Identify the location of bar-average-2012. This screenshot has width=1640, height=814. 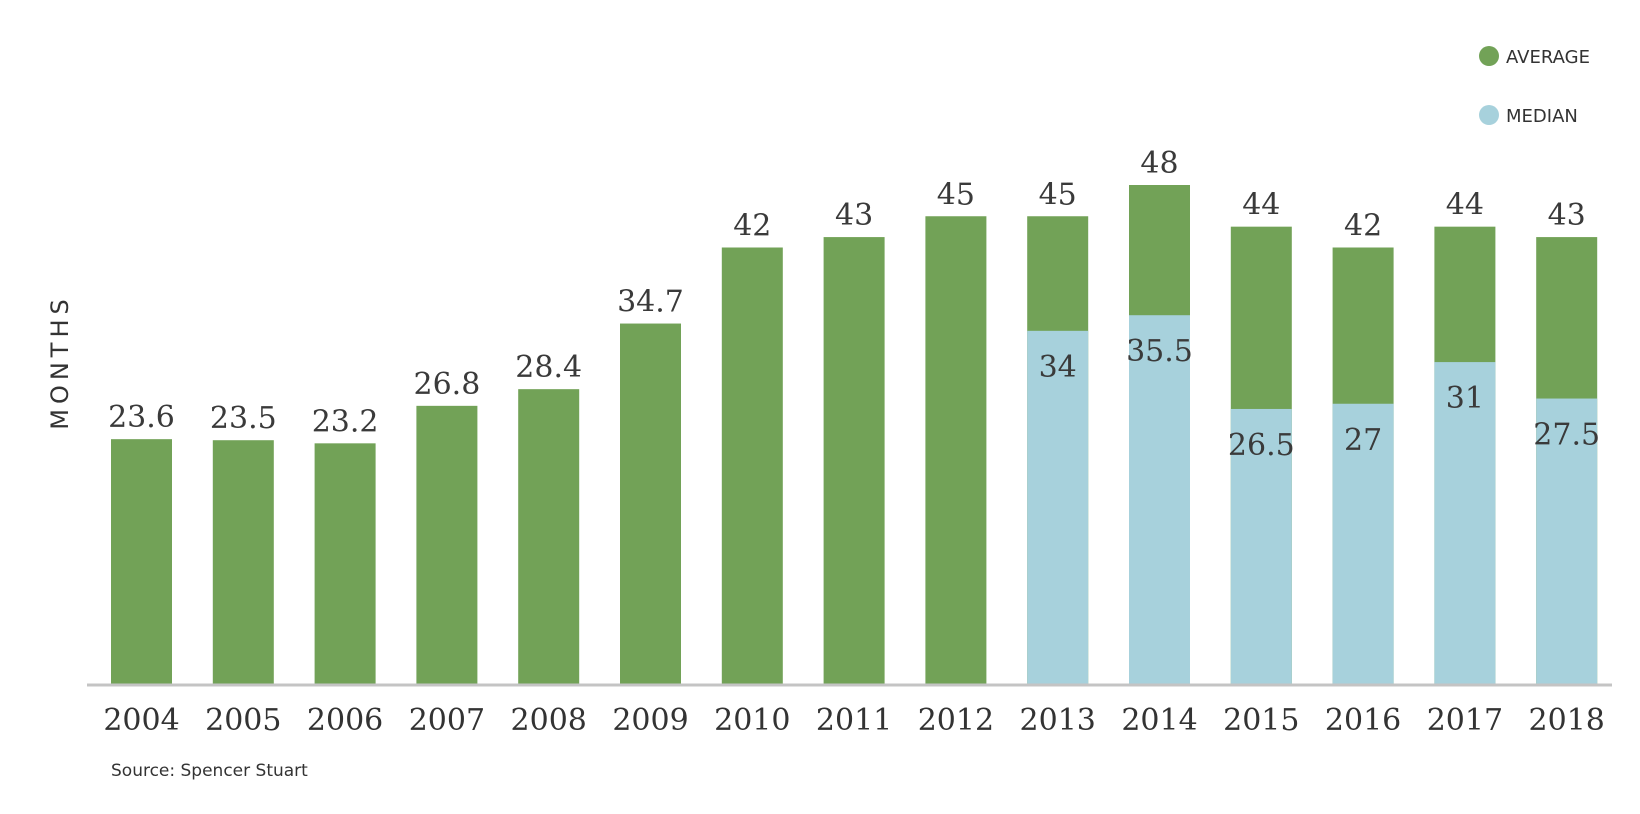
(956, 450).